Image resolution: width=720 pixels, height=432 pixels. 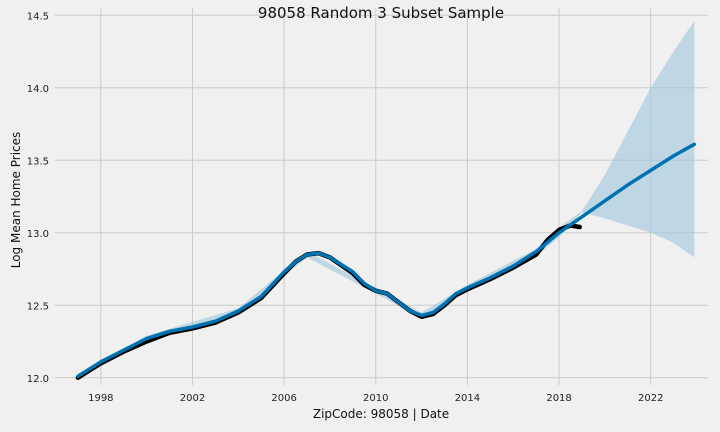 What do you see at coordinates (38, 379) in the screenshot?
I see `y-tick-label: 12.0` at bounding box center [38, 379].